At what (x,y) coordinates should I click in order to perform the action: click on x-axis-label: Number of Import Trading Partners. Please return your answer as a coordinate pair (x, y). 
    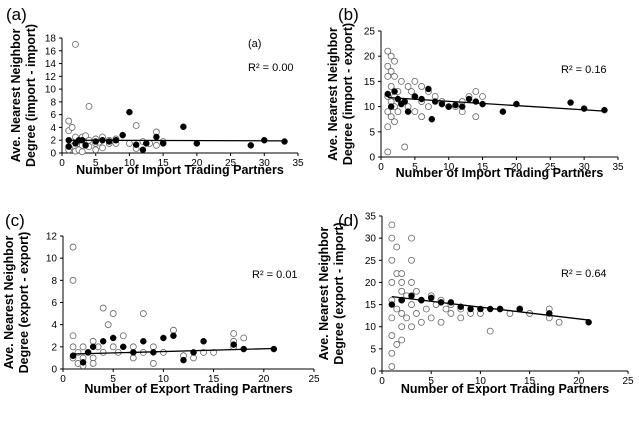
    Looking at the image, I should click on (180, 170).